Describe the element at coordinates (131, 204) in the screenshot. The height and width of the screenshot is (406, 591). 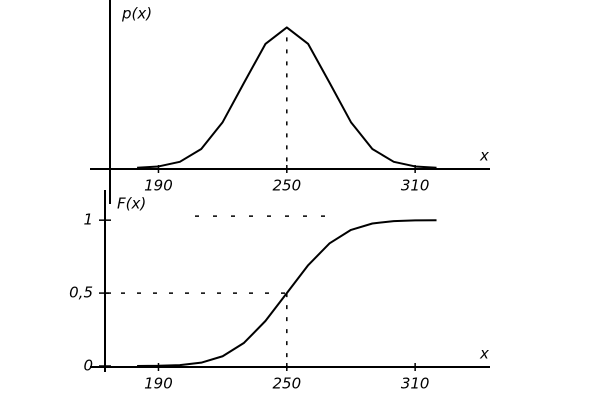
I see `y-axis-label: F(x)` at that location.